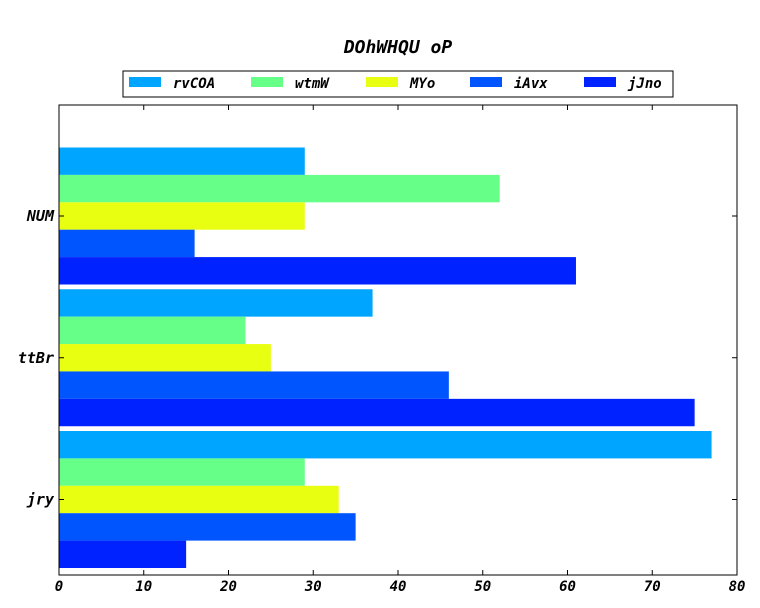 This screenshot has height=608, width=760. Describe the element at coordinates (199, 499) in the screenshot. I see `bar-jry-MYo` at that location.